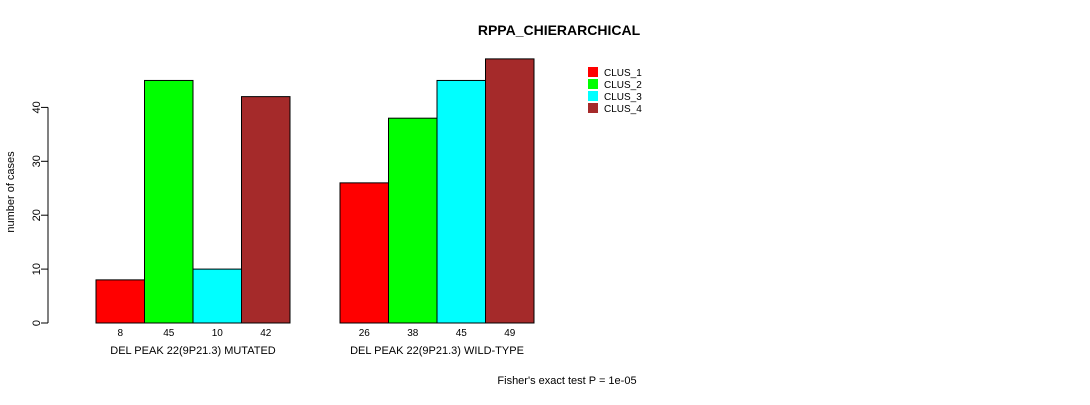 This screenshot has width=1090, height=405. What do you see at coordinates (559, 30) in the screenshot?
I see `chart-title: RPPA_CHIERARCHICAL` at bounding box center [559, 30].